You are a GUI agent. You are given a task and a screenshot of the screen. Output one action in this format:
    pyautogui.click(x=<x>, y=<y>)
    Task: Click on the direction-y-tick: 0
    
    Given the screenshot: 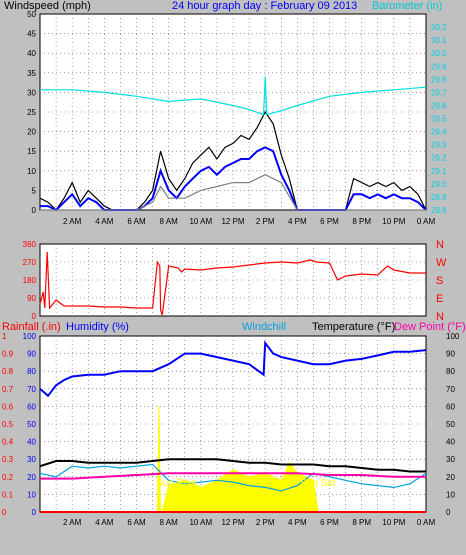 What is the action you would take?
    pyautogui.click(x=34, y=316)
    